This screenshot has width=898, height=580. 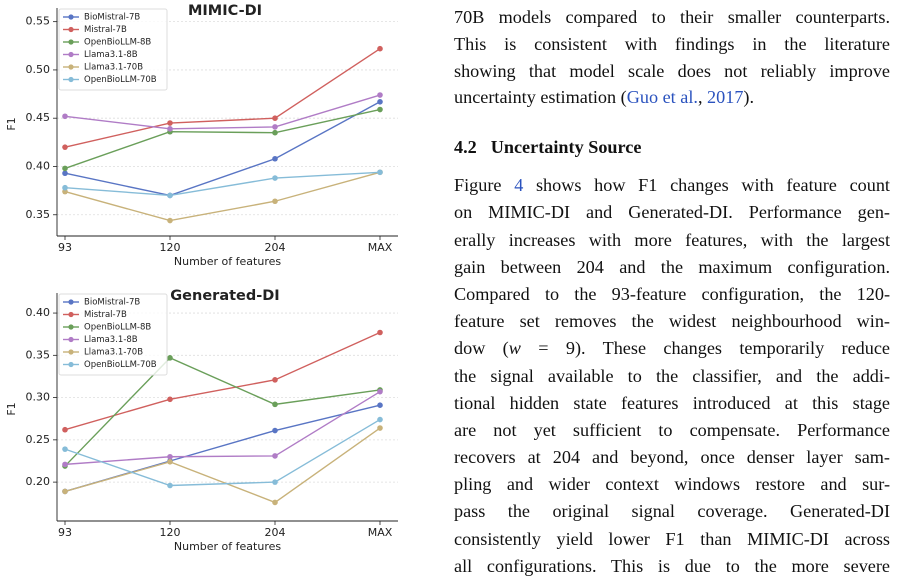 What do you see at coordinates (705, 348) in the screenshot?
I see `text: = 9). These changes temporarily reduce` at bounding box center [705, 348].